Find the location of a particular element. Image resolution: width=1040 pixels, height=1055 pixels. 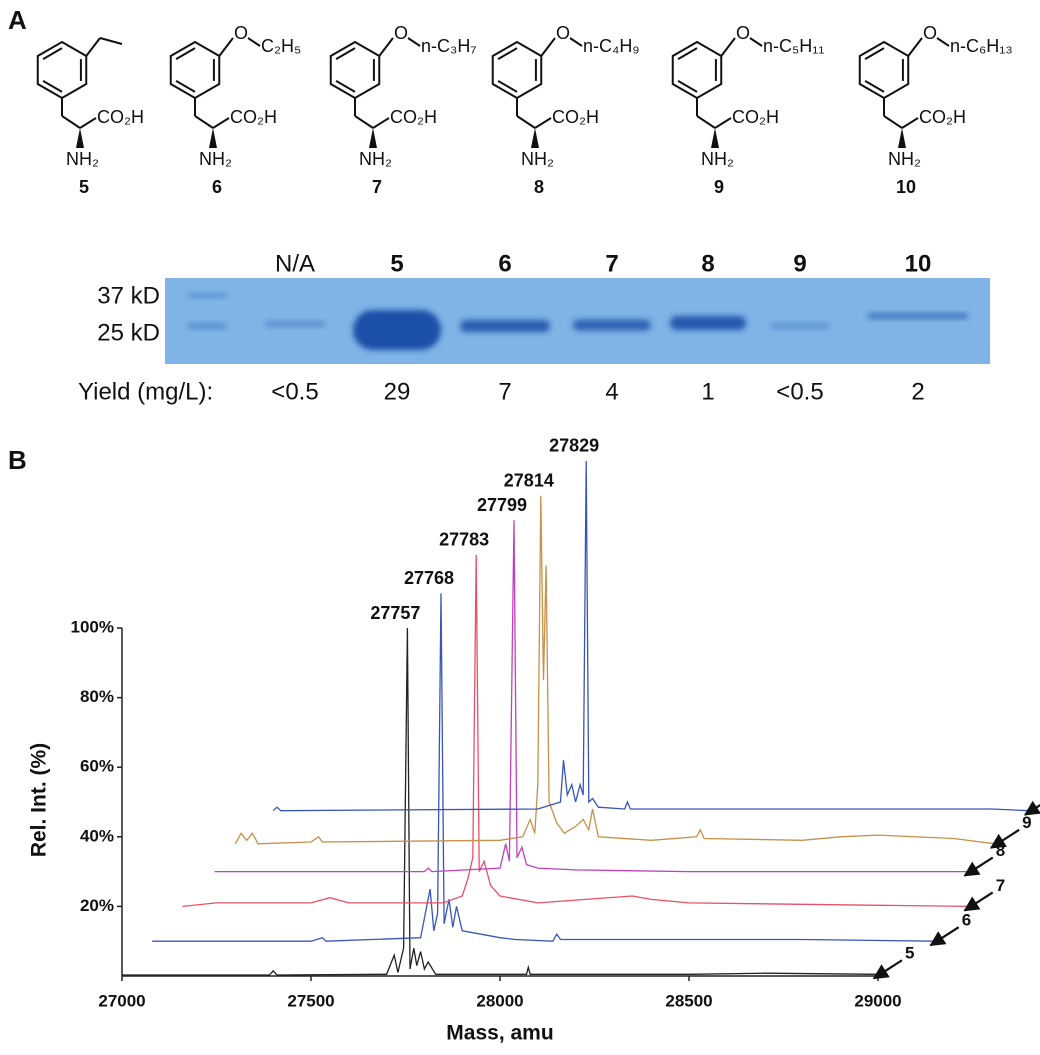

series-arrow is located at coordinates (978, 866).